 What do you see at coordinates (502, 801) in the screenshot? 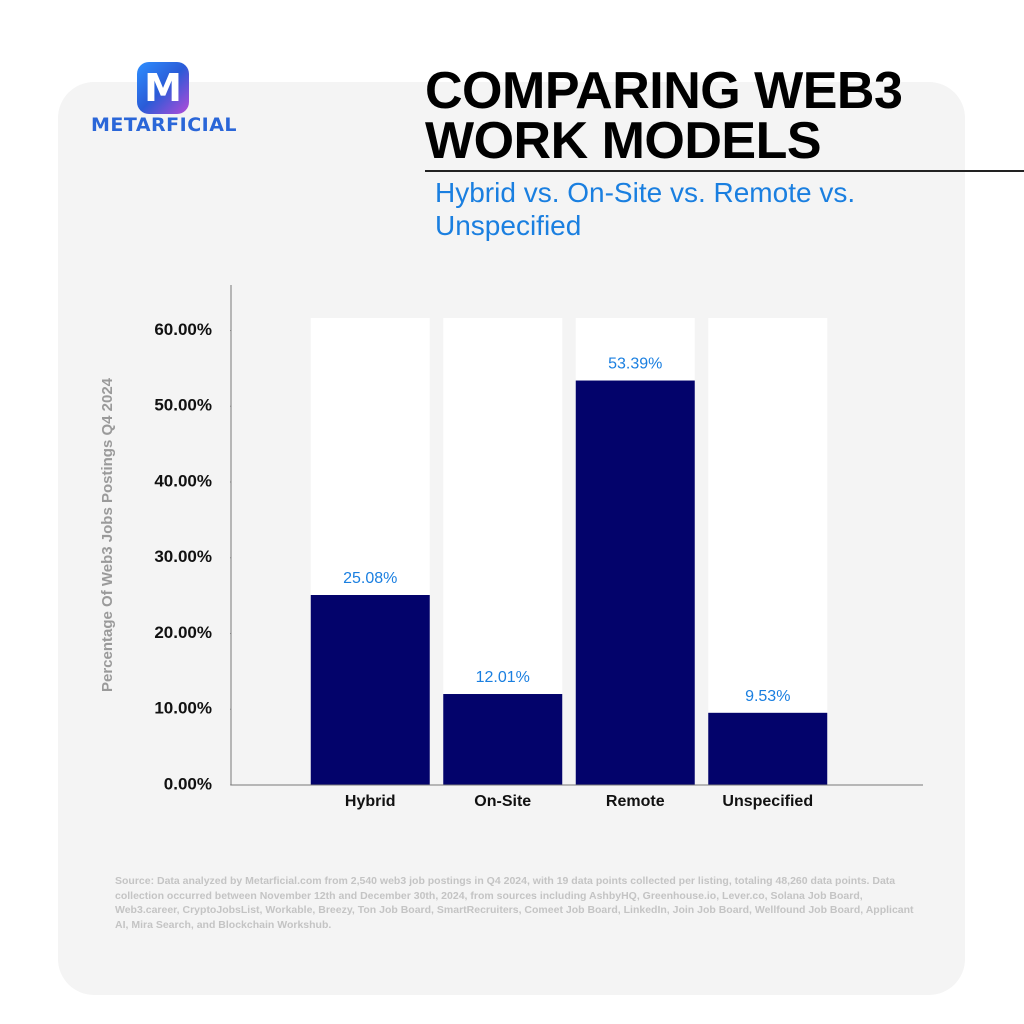
I see `x-tick-label: On-Site` at bounding box center [502, 801].